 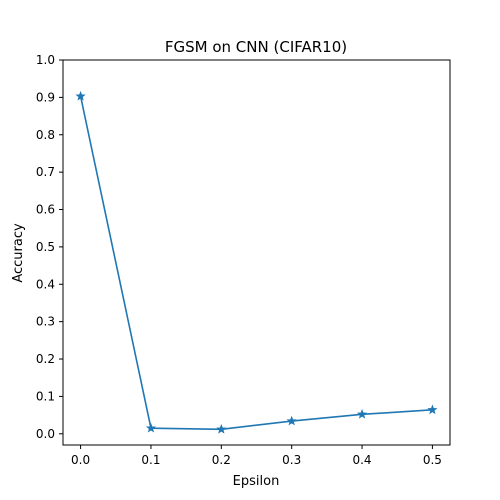 What do you see at coordinates (256, 481) in the screenshot?
I see `x-axis-label: Epsilon` at bounding box center [256, 481].